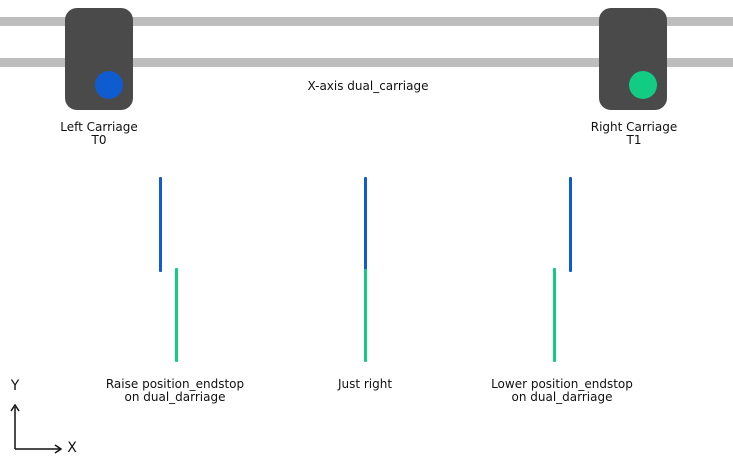  What do you see at coordinates (643, 85) in the screenshot?
I see `right-nozzle-icon` at bounding box center [643, 85].